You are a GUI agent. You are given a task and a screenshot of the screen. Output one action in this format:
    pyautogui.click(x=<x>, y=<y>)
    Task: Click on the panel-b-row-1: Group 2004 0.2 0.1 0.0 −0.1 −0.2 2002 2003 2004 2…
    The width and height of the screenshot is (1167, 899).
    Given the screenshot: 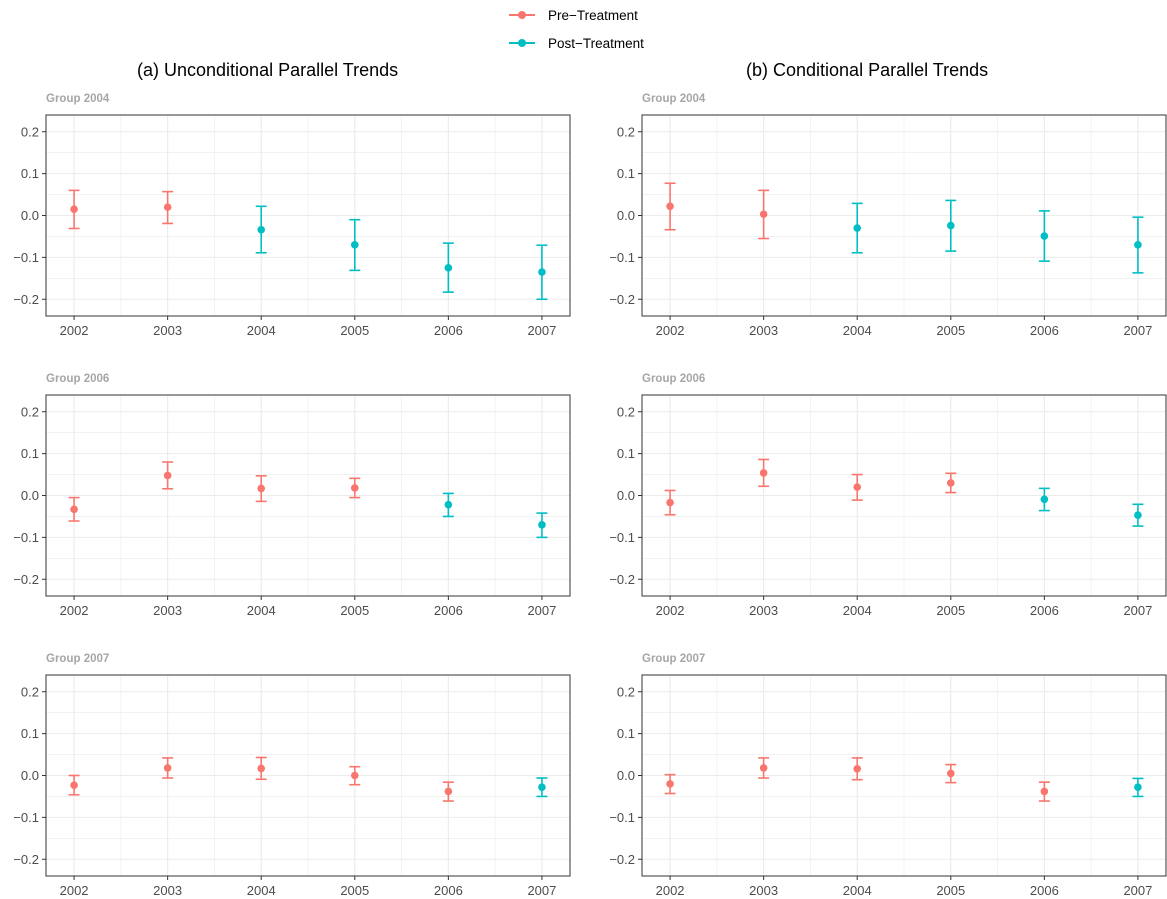 What is the action you would take?
    pyautogui.click(x=888, y=215)
    